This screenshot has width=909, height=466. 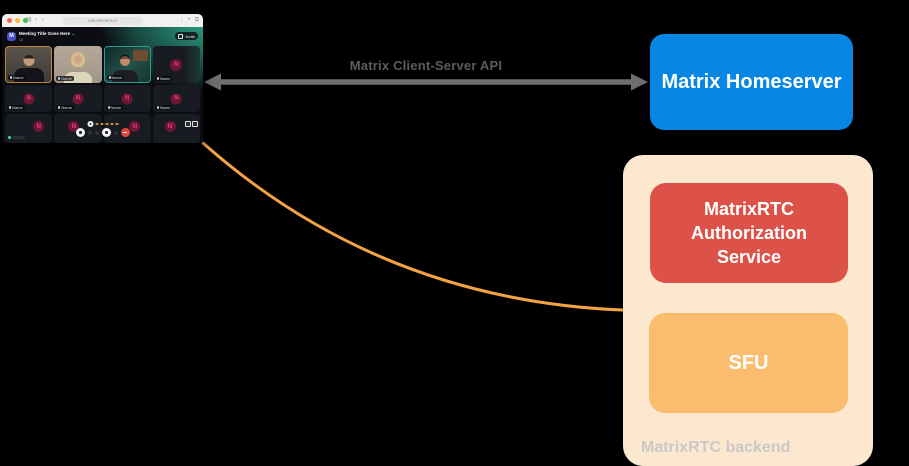 I want to click on pagination-dots, so click(x=102, y=124).